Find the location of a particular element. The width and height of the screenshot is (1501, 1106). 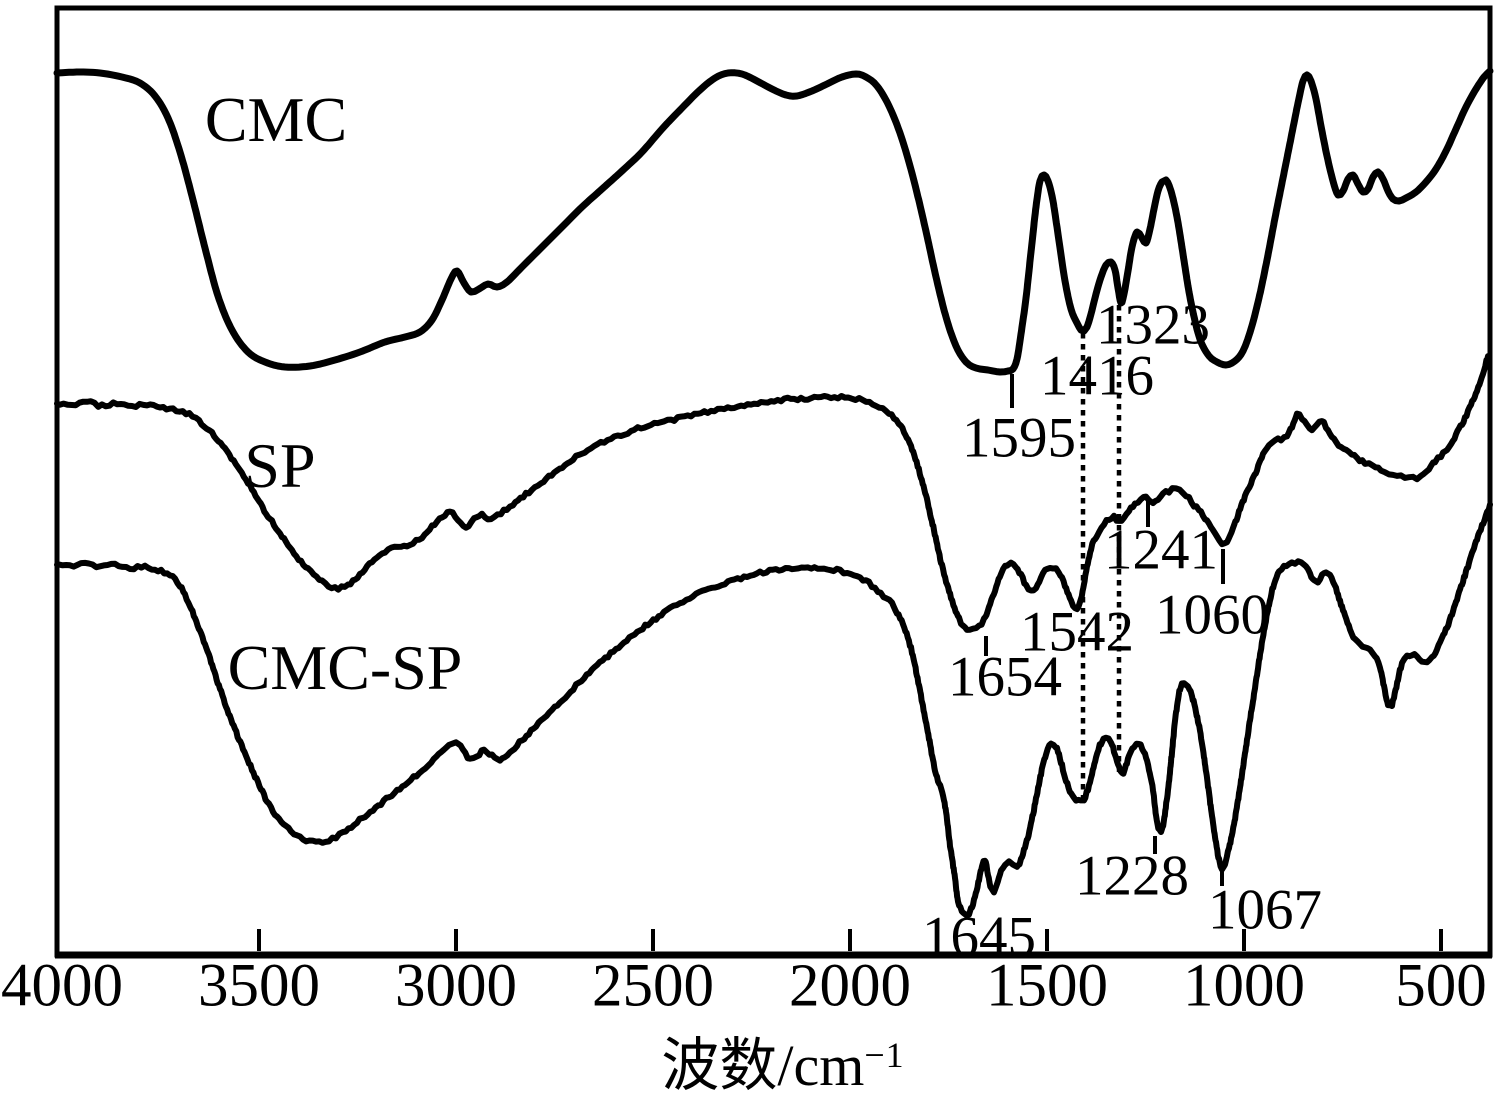

peak-label-1542: 1542 is located at coordinates (1077, 632).